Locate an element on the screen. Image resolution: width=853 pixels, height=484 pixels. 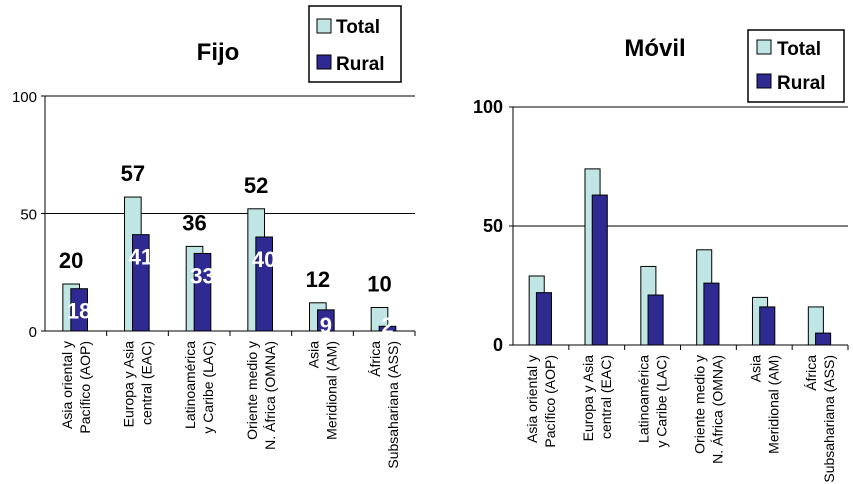
movil-category-label: Asia oriental y Pacífico (AOP) is located at coordinates (541, 401).